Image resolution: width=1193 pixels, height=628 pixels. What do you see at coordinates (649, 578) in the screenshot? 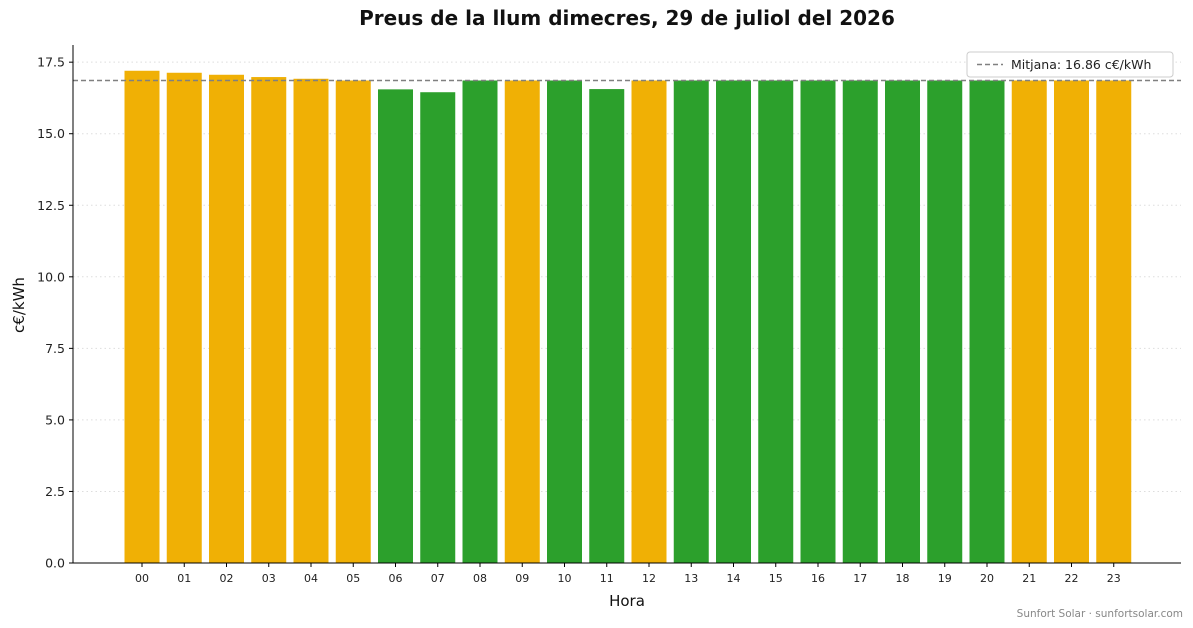
I see `x-tick-label: 12` at bounding box center [649, 578].